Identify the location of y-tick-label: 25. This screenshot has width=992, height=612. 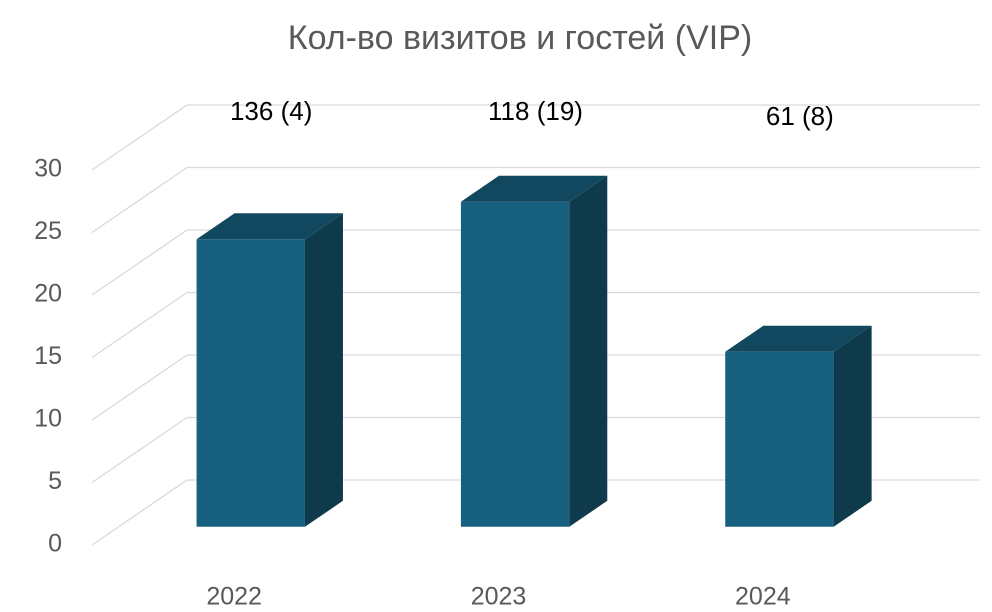
(48, 231).